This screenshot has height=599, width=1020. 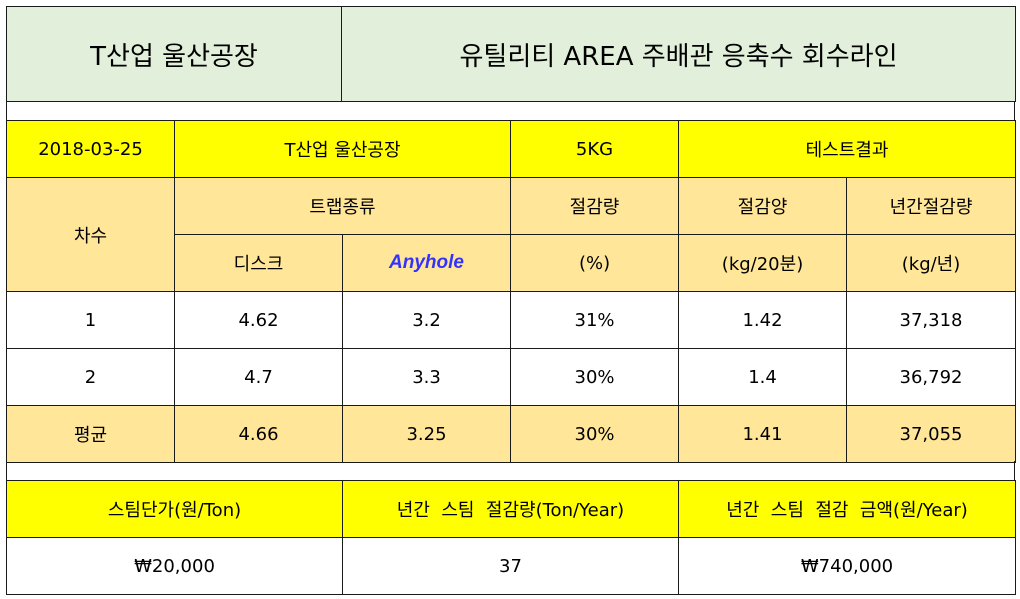 I want to click on kg-unit: (kg/20분), so click(x=763, y=263).